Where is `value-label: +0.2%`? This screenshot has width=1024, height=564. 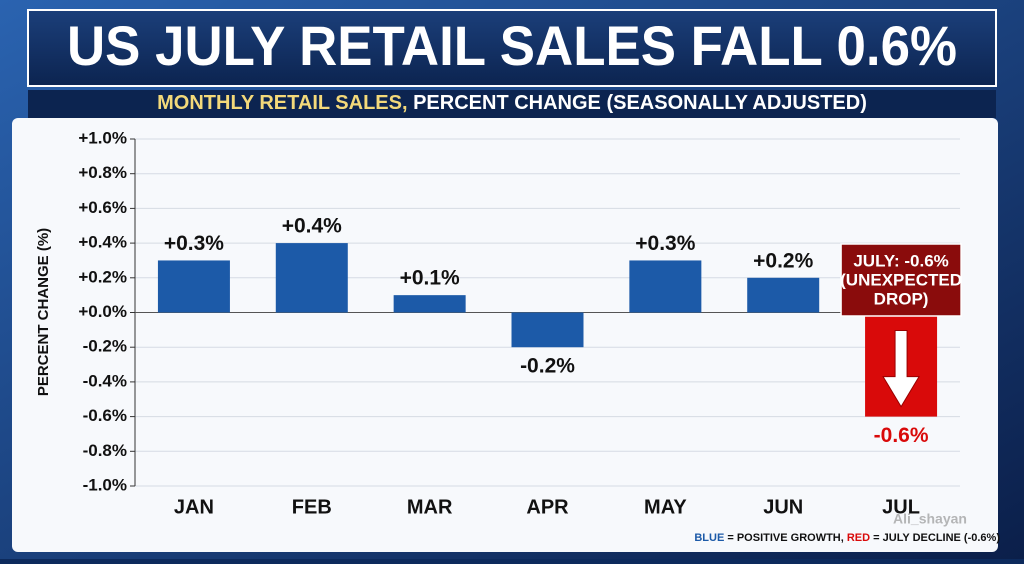 value-label: +0.2% is located at coordinates (783, 260).